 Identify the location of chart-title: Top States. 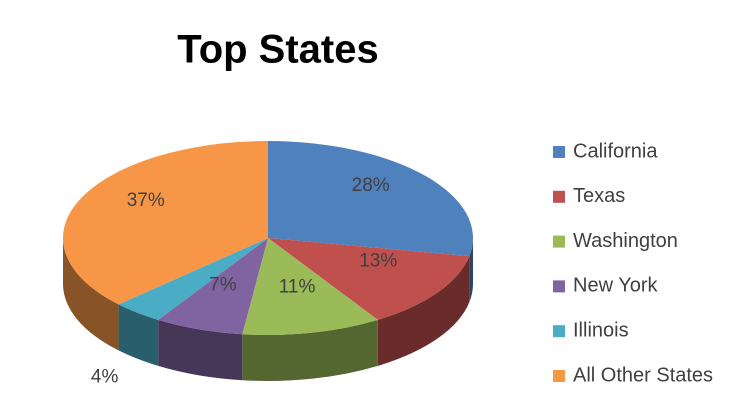
(278, 50).